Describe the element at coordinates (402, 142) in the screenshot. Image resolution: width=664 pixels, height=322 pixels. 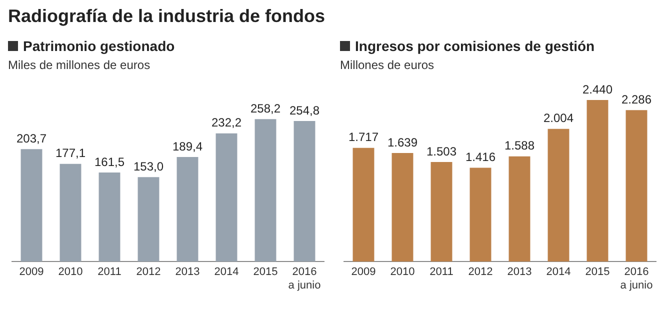
I see `data-label: 1.639` at that location.